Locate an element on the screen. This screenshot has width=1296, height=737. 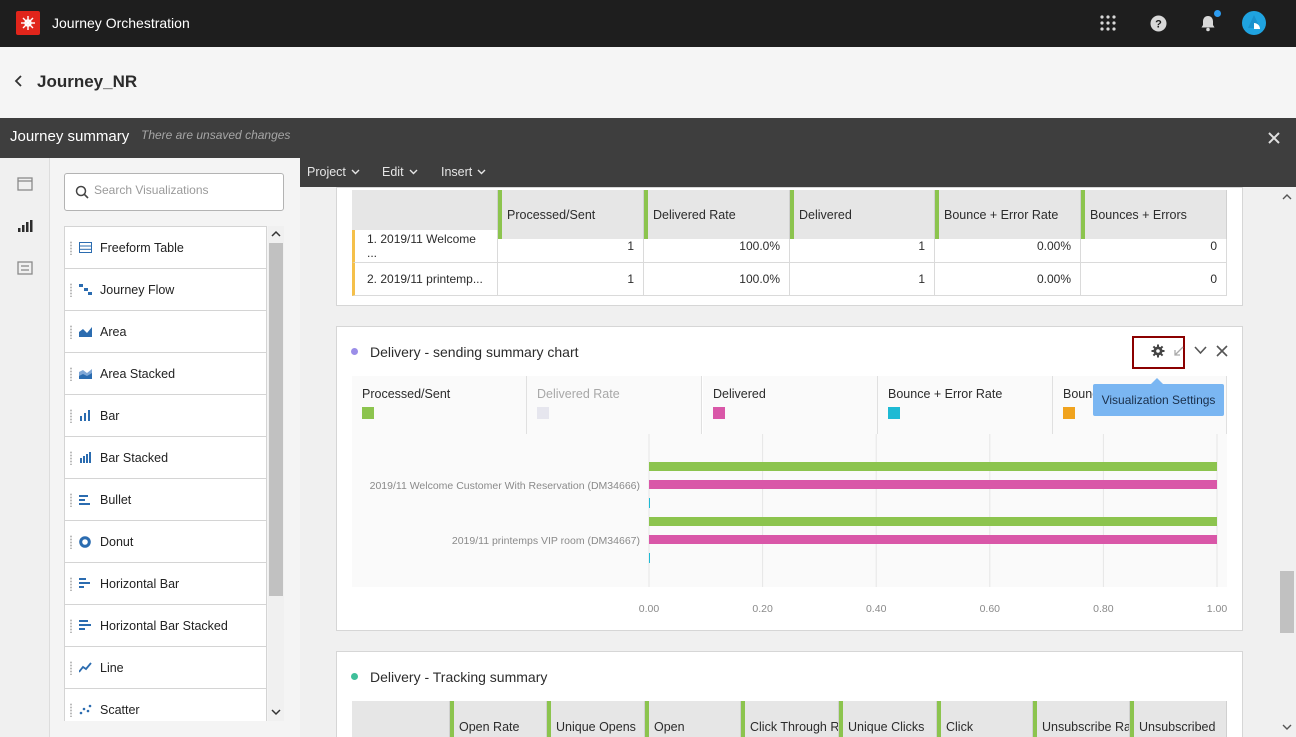
expand-icon is located at coordinates (1179, 351).